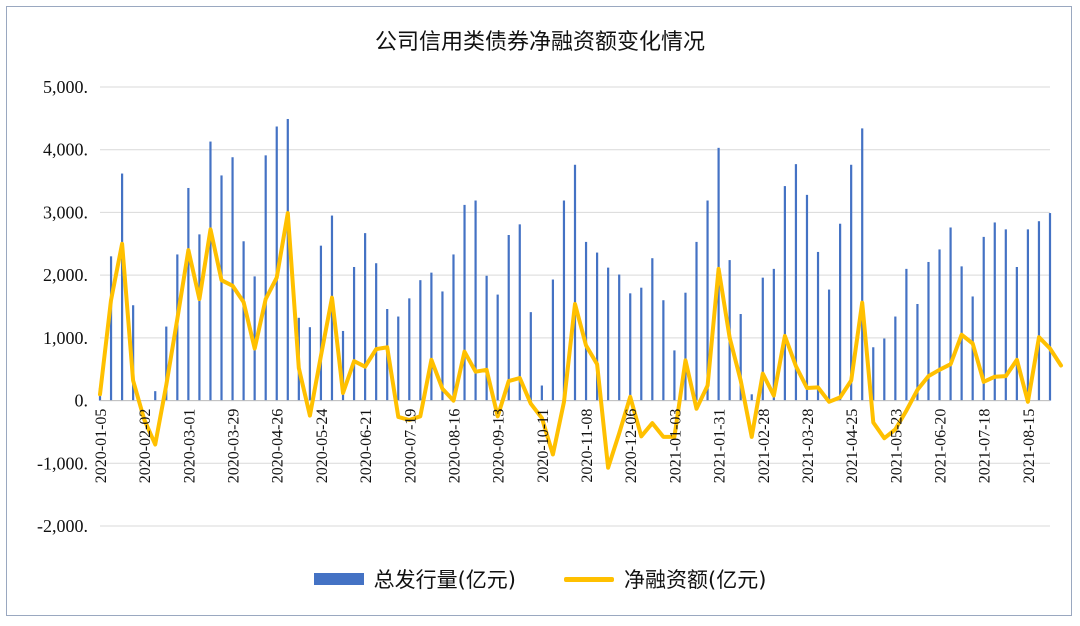 The image size is (1080, 626). What do you see at coordinates (631, 446) in the screenshot?
I see `x-tick-label: 2020-12-06` at bounding box center [631, 446].